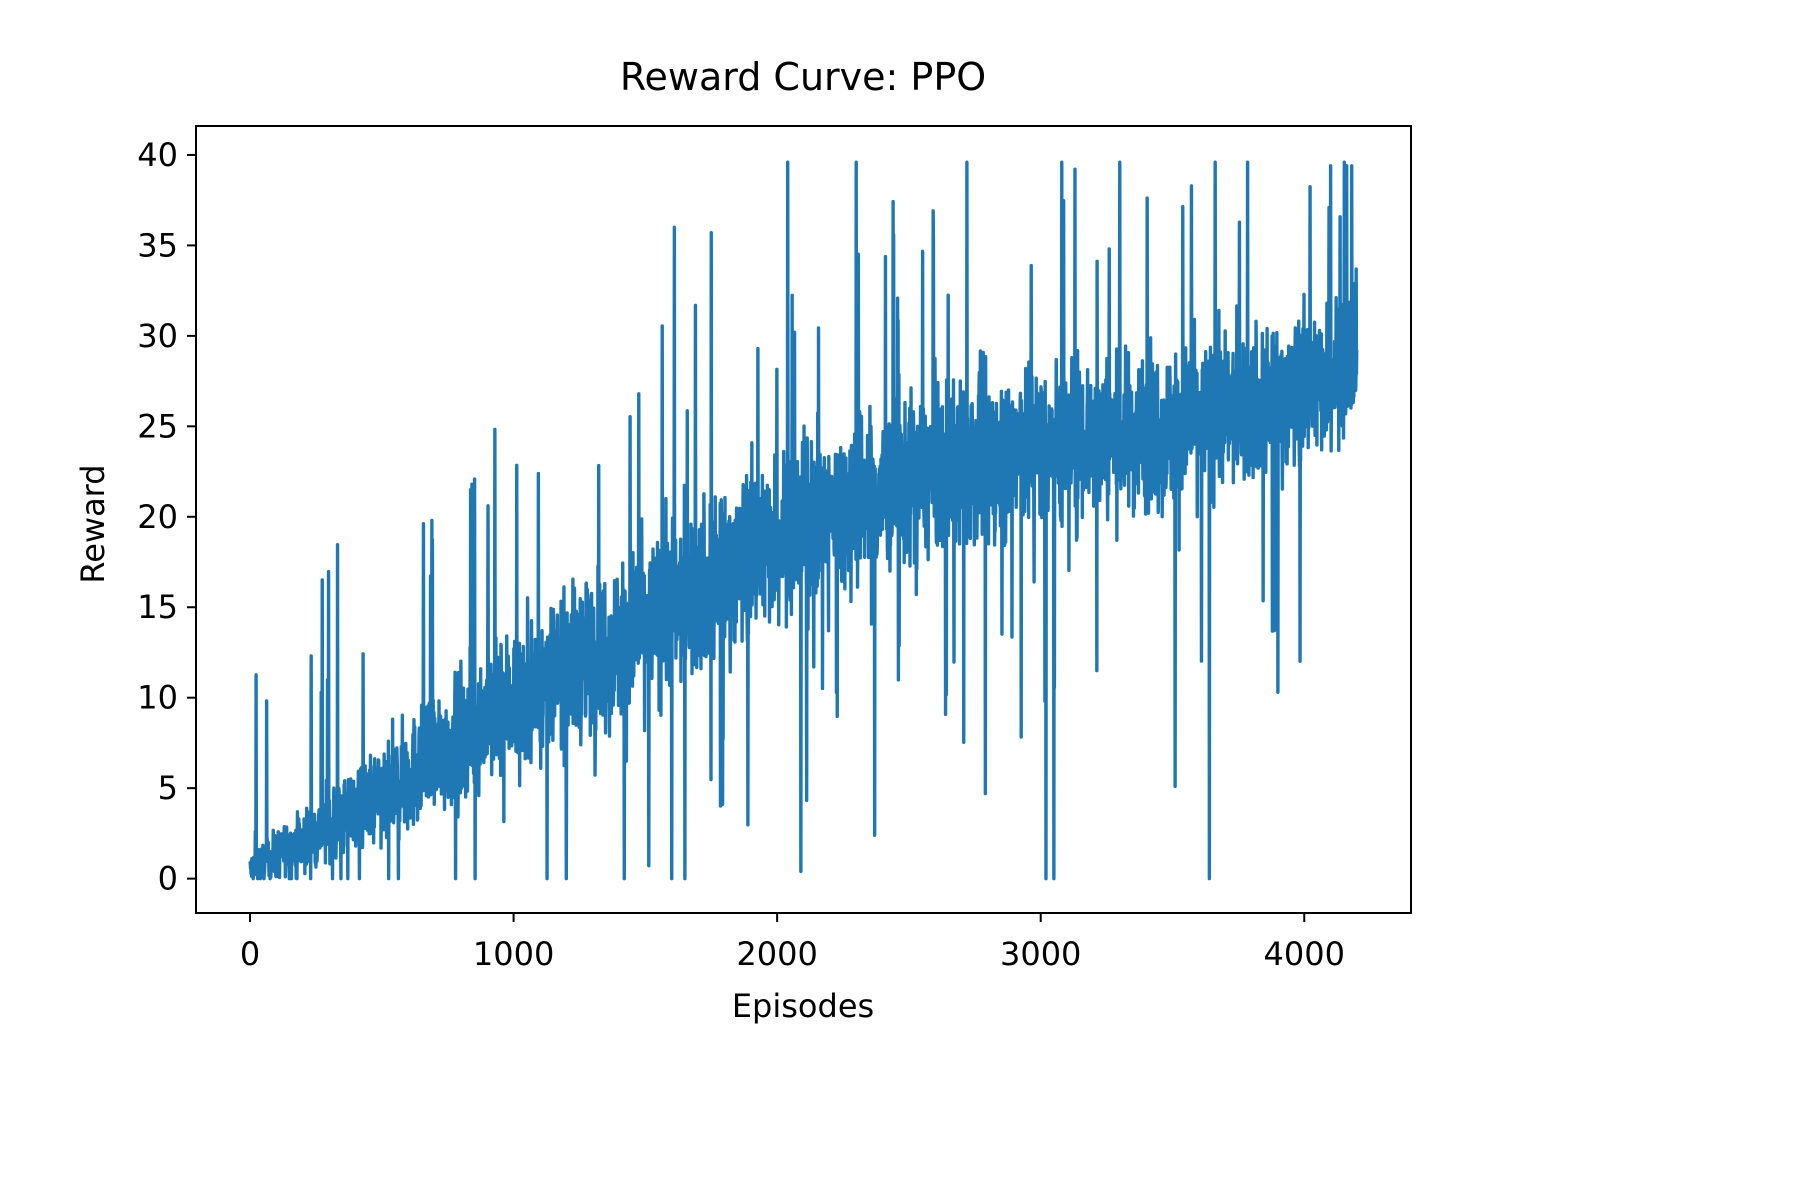 Image resolution: width=1800 pixels, height=1200 pixels. Describe the element at coordinates (157, 517) in the screenshot. I see `y-tick-label: 20` at that location.